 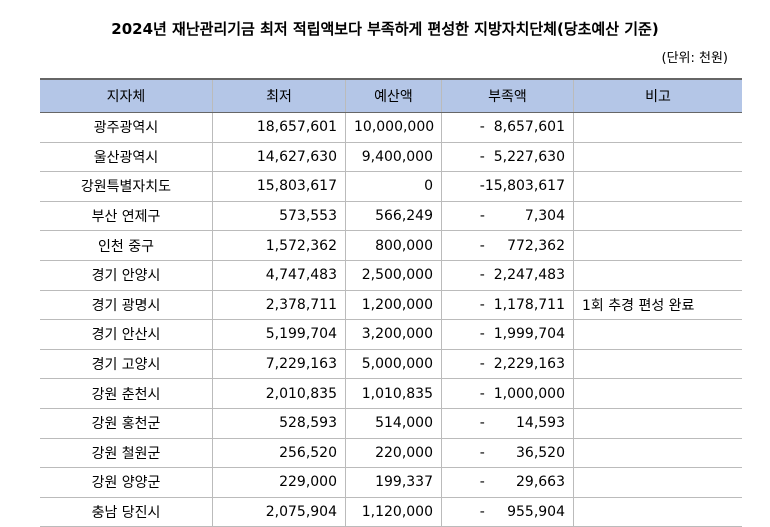 What do you see at coordinates (393, 157) in the screenshot?
I see `table-cell: 9,400,000` at bounding box center [393, 157].